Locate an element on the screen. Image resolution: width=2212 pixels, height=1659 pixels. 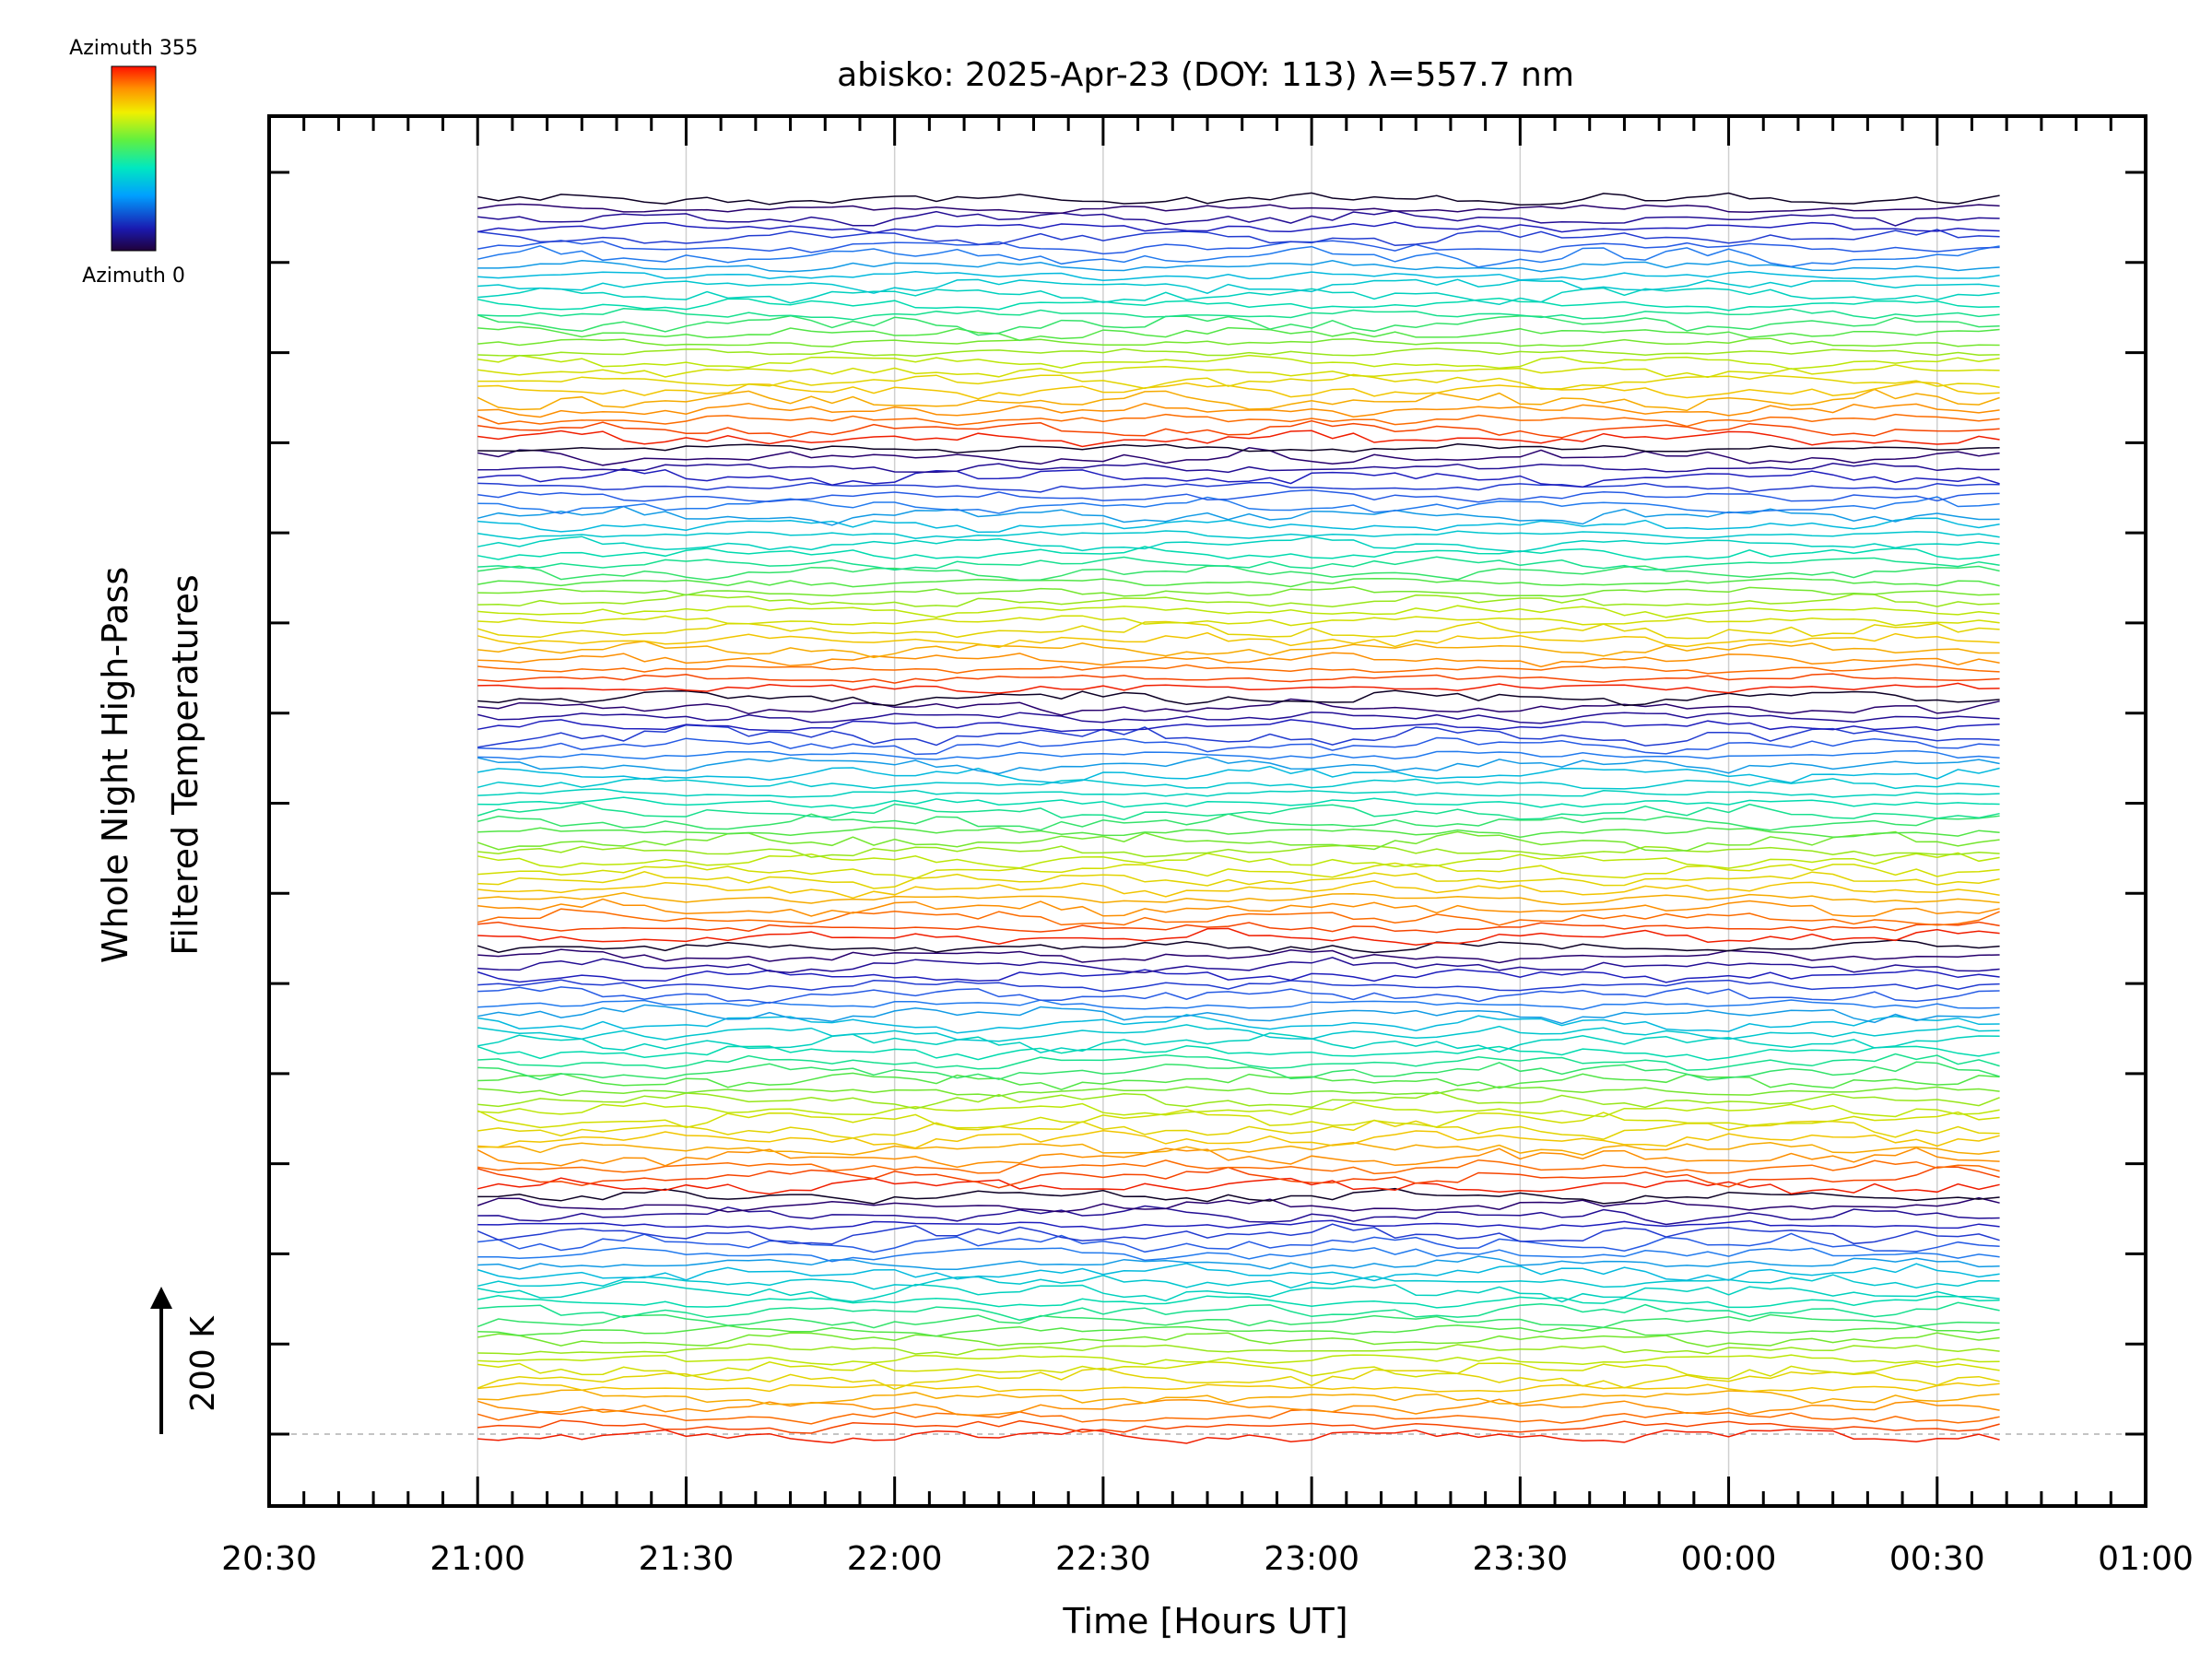
x-tick-label: 00:00 is located at coordinates (1729, 1559).